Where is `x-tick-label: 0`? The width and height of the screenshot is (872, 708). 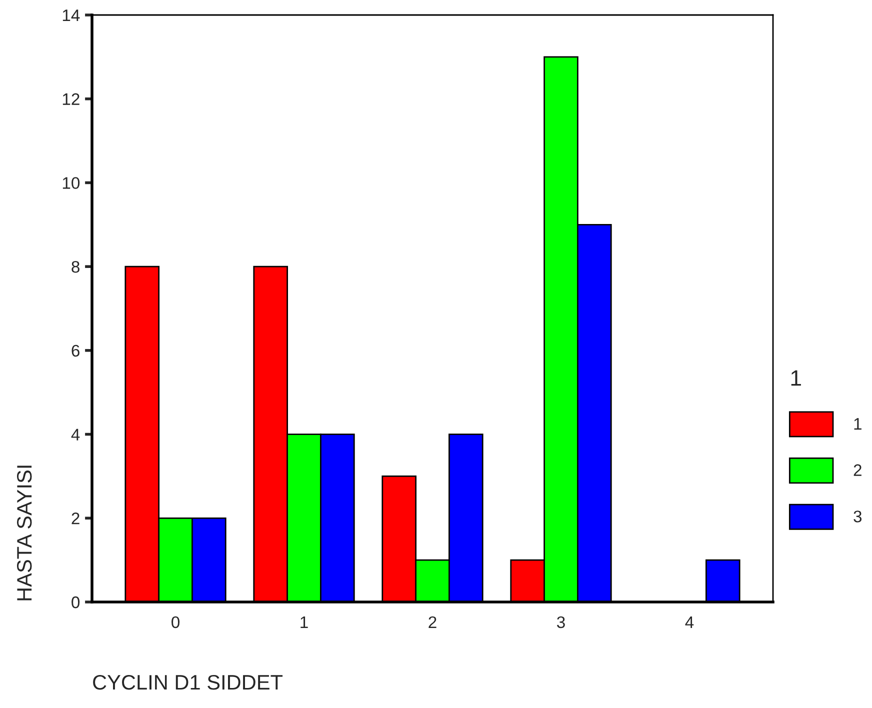 x-tick-label: 0 is located at coordinates (176, 622).